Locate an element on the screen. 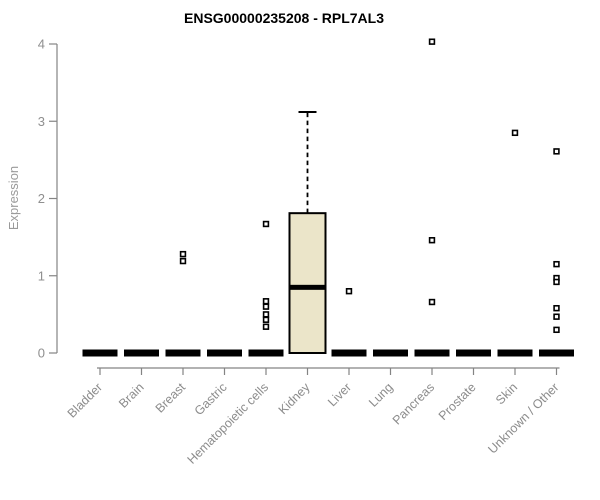 The height and width of the screenshot is (500, 600). x-tick-label: Pancreas is located at coordinates (413, 403).